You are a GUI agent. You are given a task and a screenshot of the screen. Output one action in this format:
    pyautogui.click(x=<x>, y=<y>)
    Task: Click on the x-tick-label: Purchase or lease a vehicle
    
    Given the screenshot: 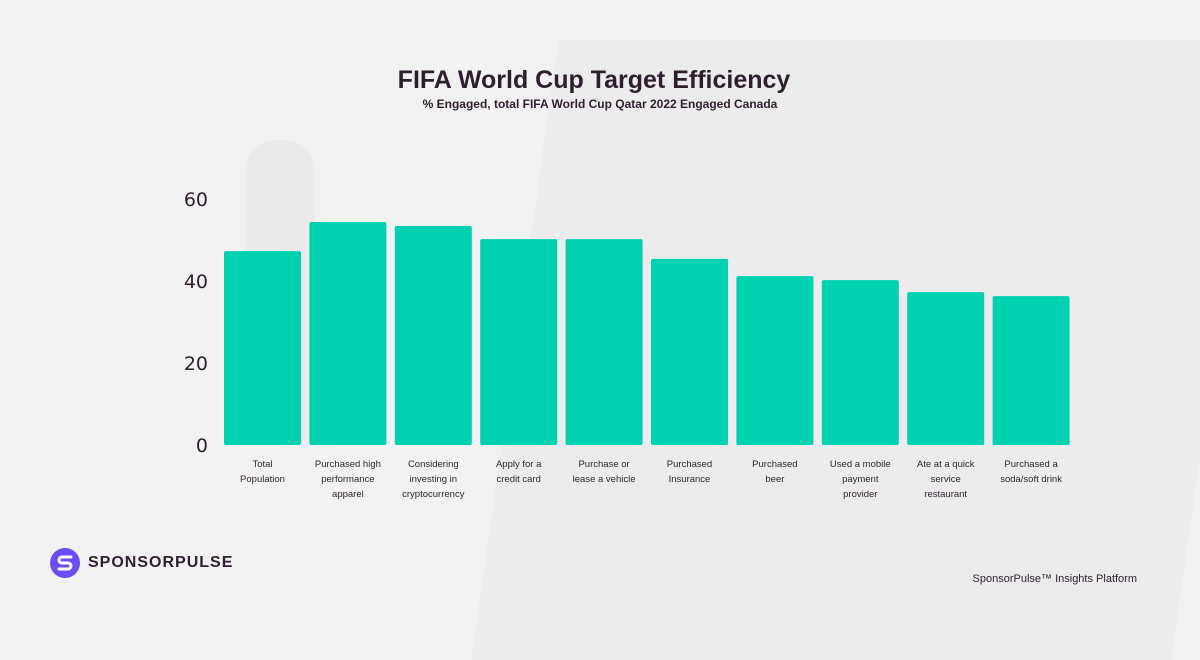 What is the action you would take?
    pyautogui.click(x=604, y=472)
    